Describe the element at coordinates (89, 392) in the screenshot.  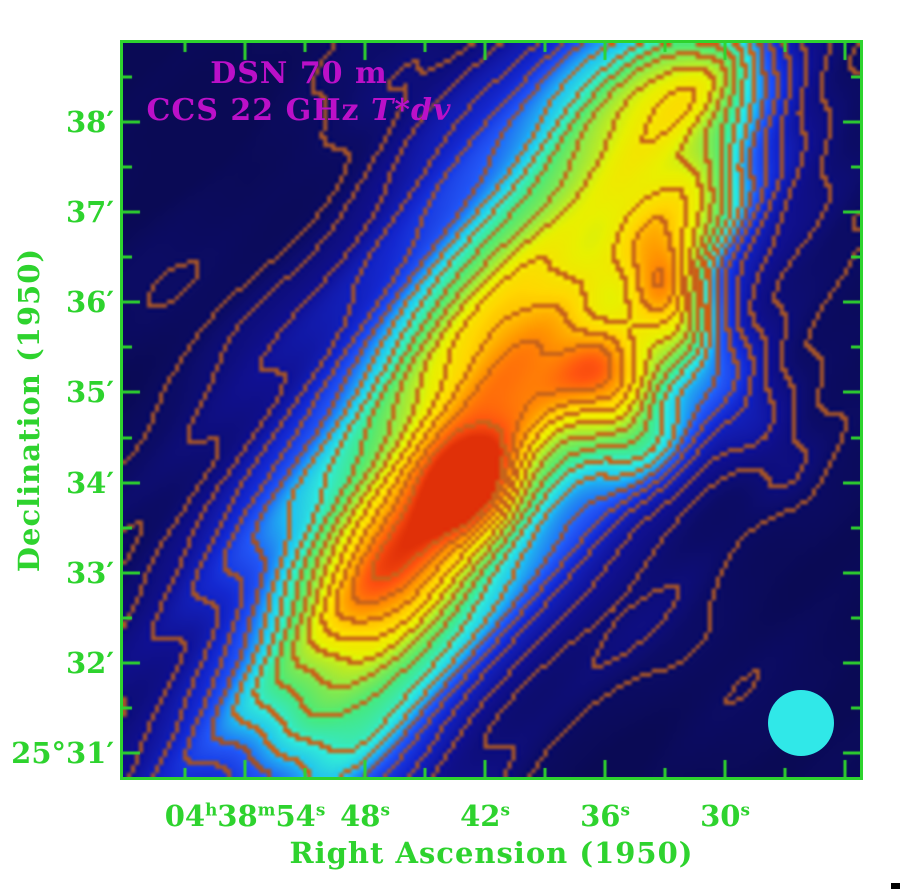
I see `y-tick-label: 35′` at that location.